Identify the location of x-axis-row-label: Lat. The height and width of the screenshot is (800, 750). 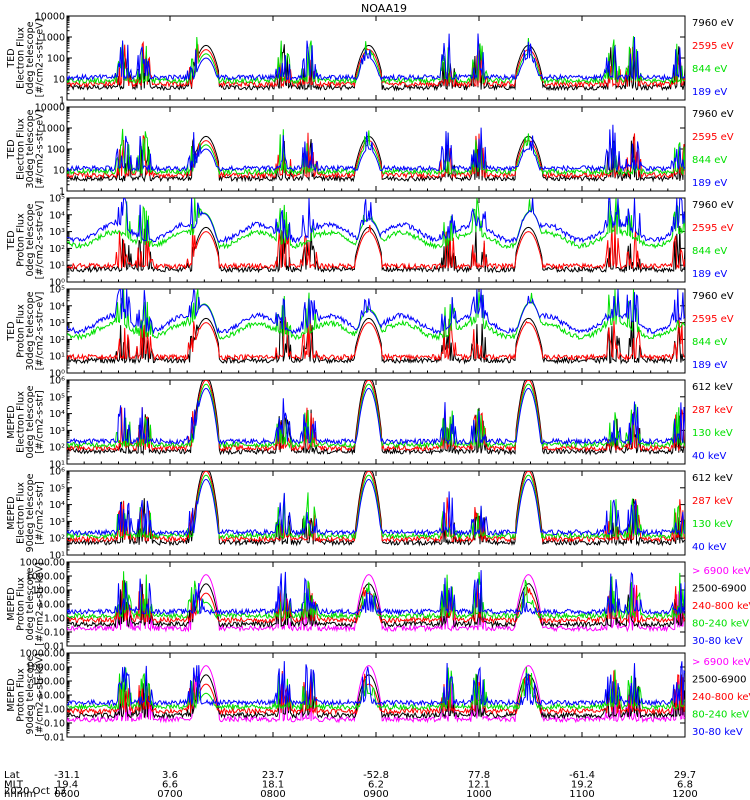
(12, 775).